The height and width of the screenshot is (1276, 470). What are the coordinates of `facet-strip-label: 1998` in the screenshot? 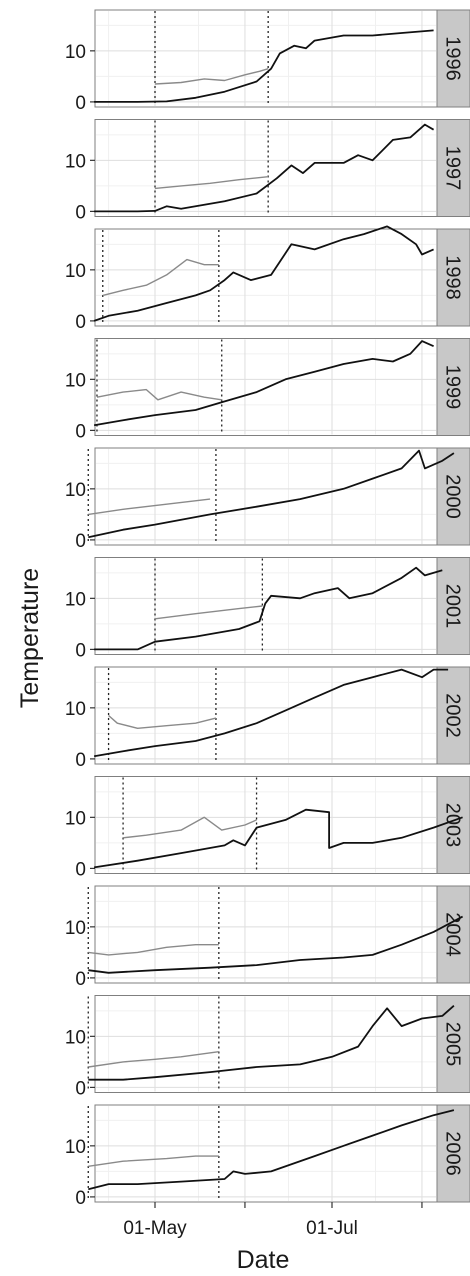 It's located at (453, 277).